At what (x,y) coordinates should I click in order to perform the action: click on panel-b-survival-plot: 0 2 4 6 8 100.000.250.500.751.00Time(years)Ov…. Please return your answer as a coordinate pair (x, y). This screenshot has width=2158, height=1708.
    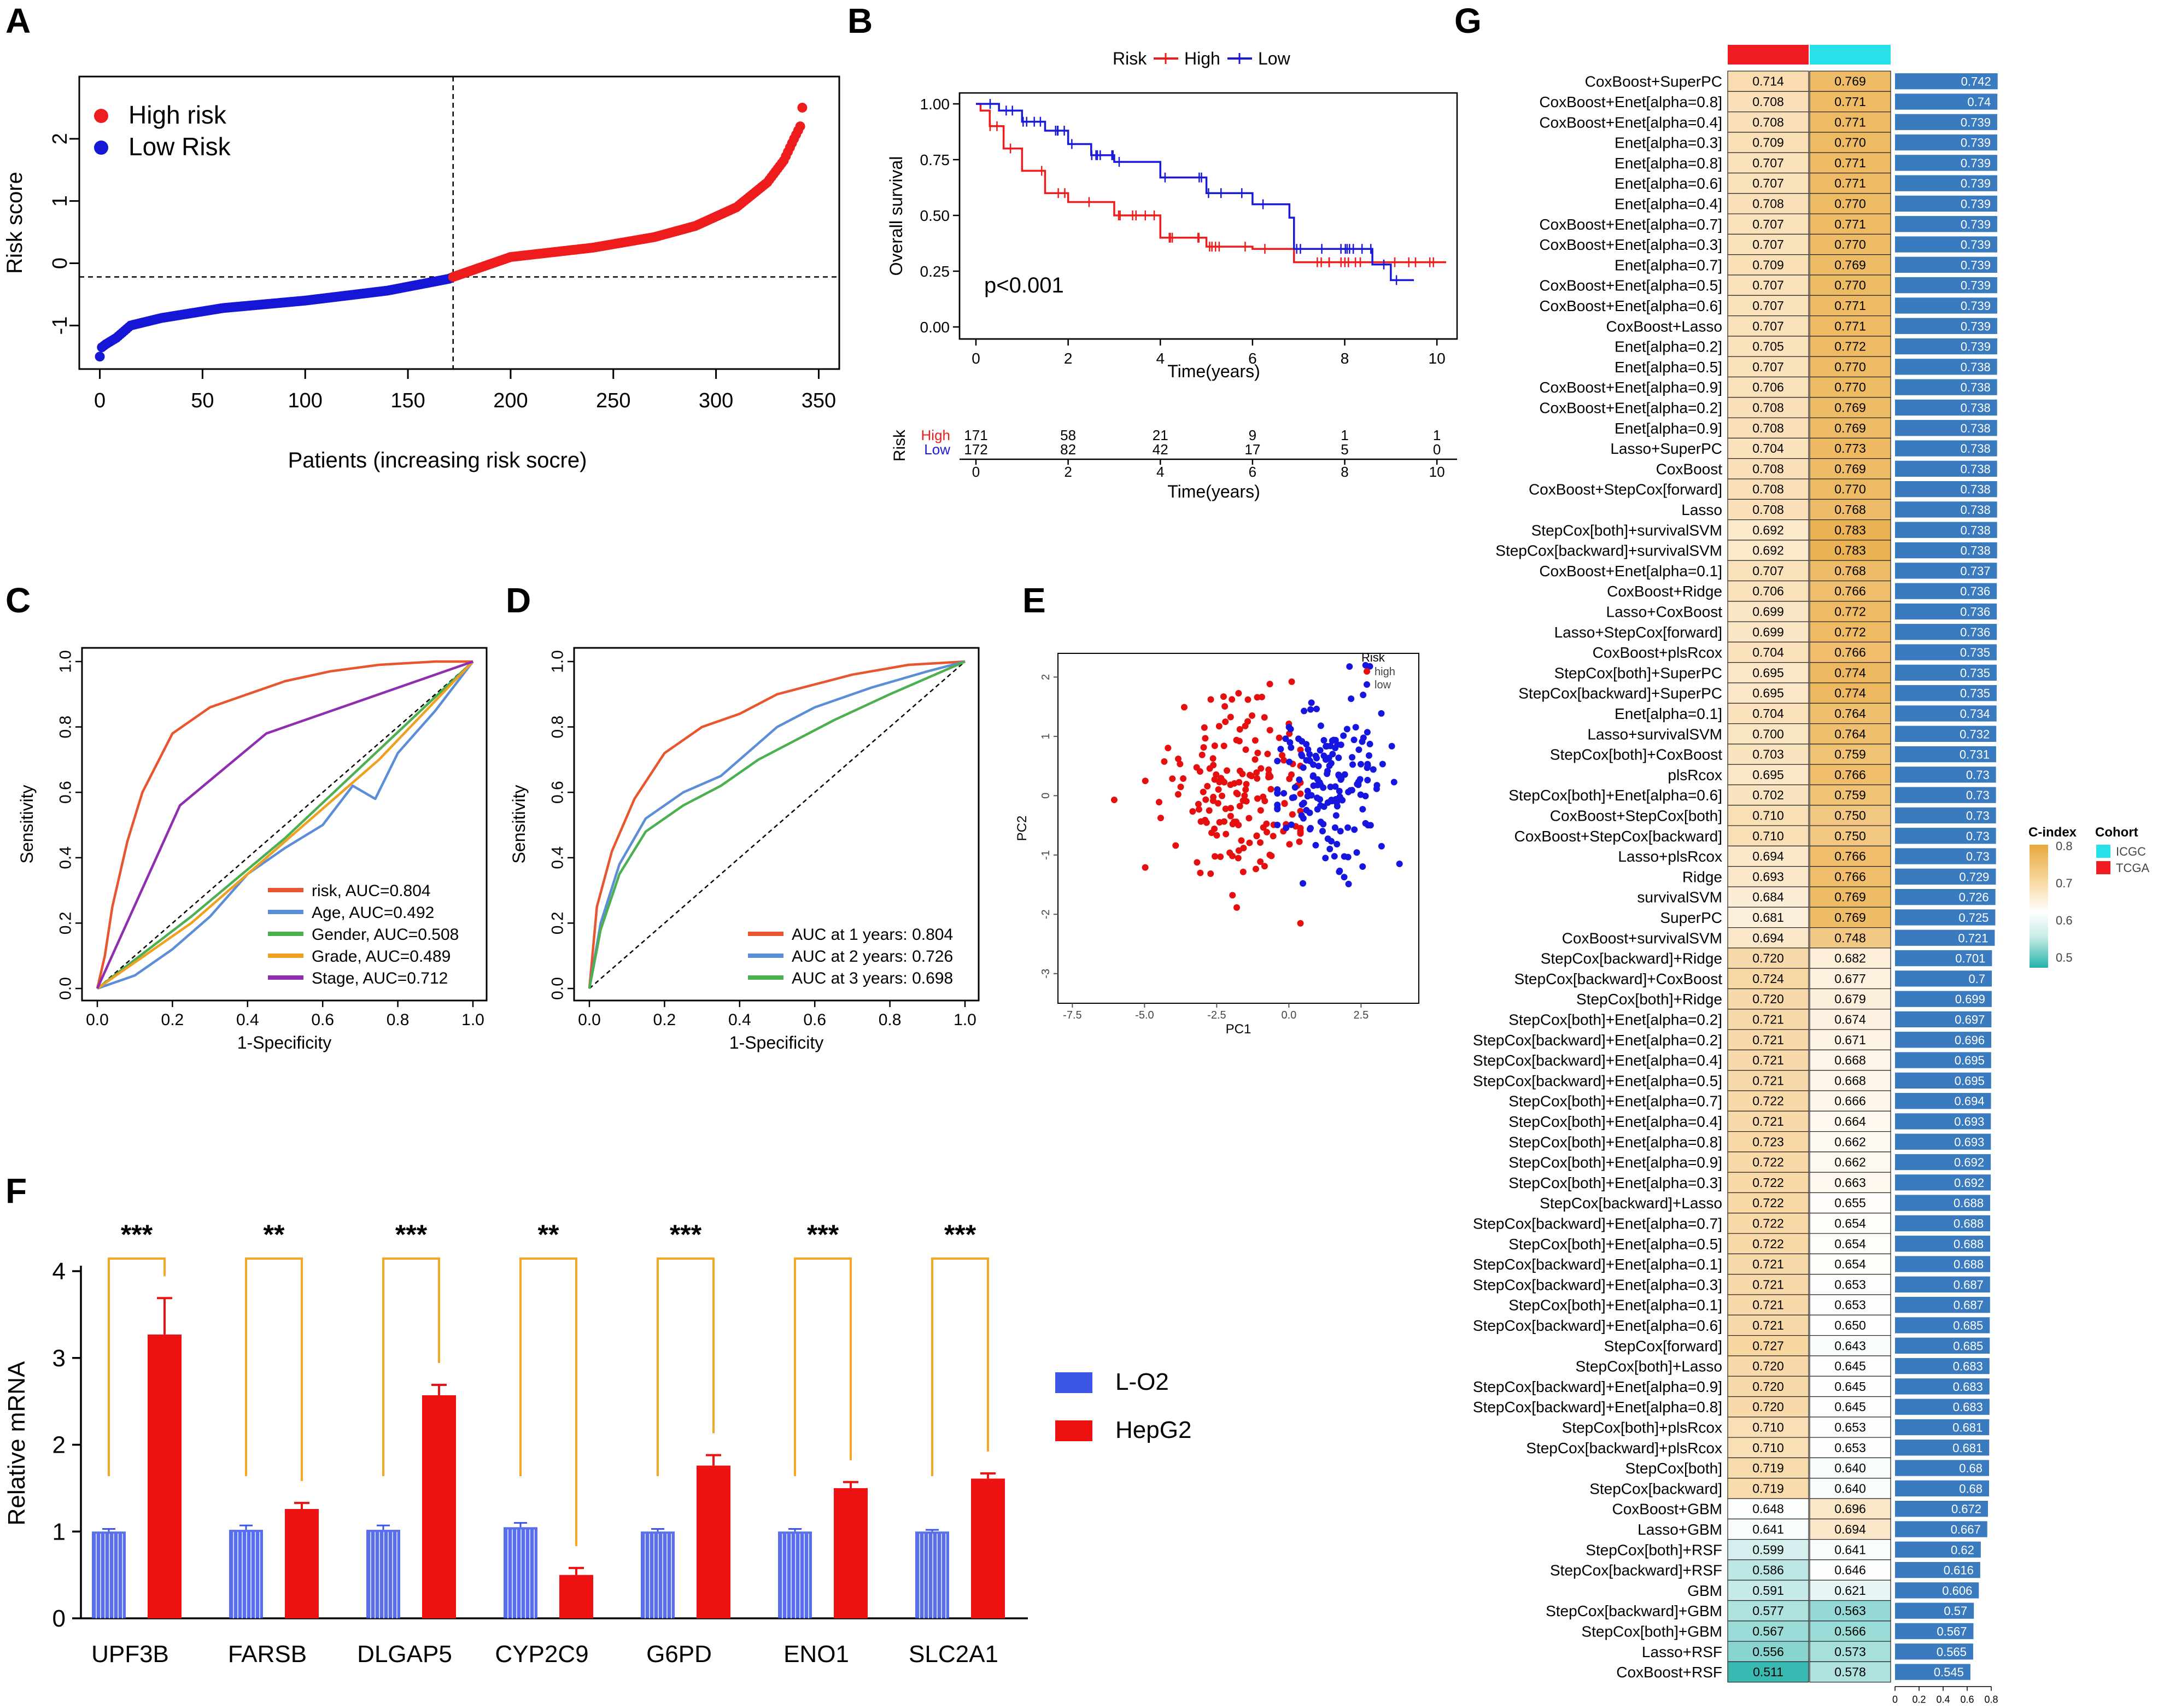
    Looking at the image, I should click on (1172, 275).